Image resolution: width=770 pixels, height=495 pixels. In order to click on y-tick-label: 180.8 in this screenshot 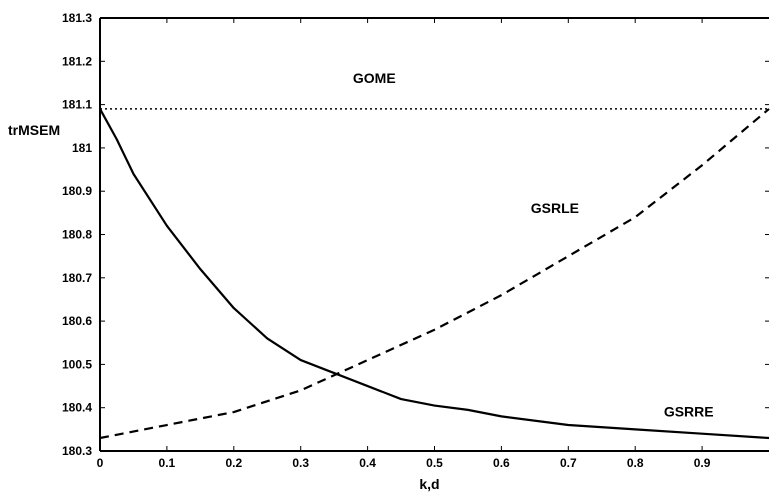, I will do `click(77, 235)`.